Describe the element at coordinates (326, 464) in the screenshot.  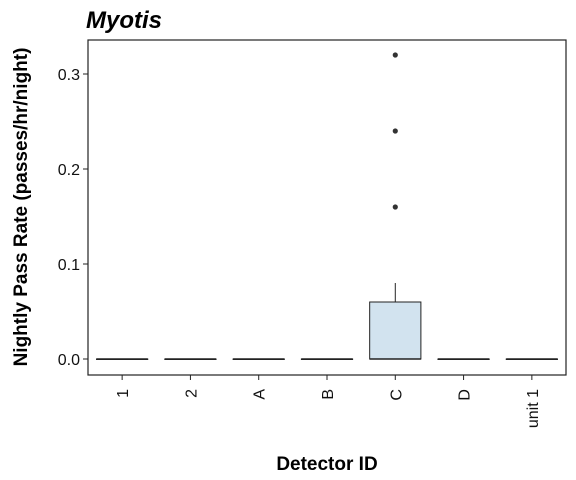
I see `x-axis-title: Detector ID` at that location.